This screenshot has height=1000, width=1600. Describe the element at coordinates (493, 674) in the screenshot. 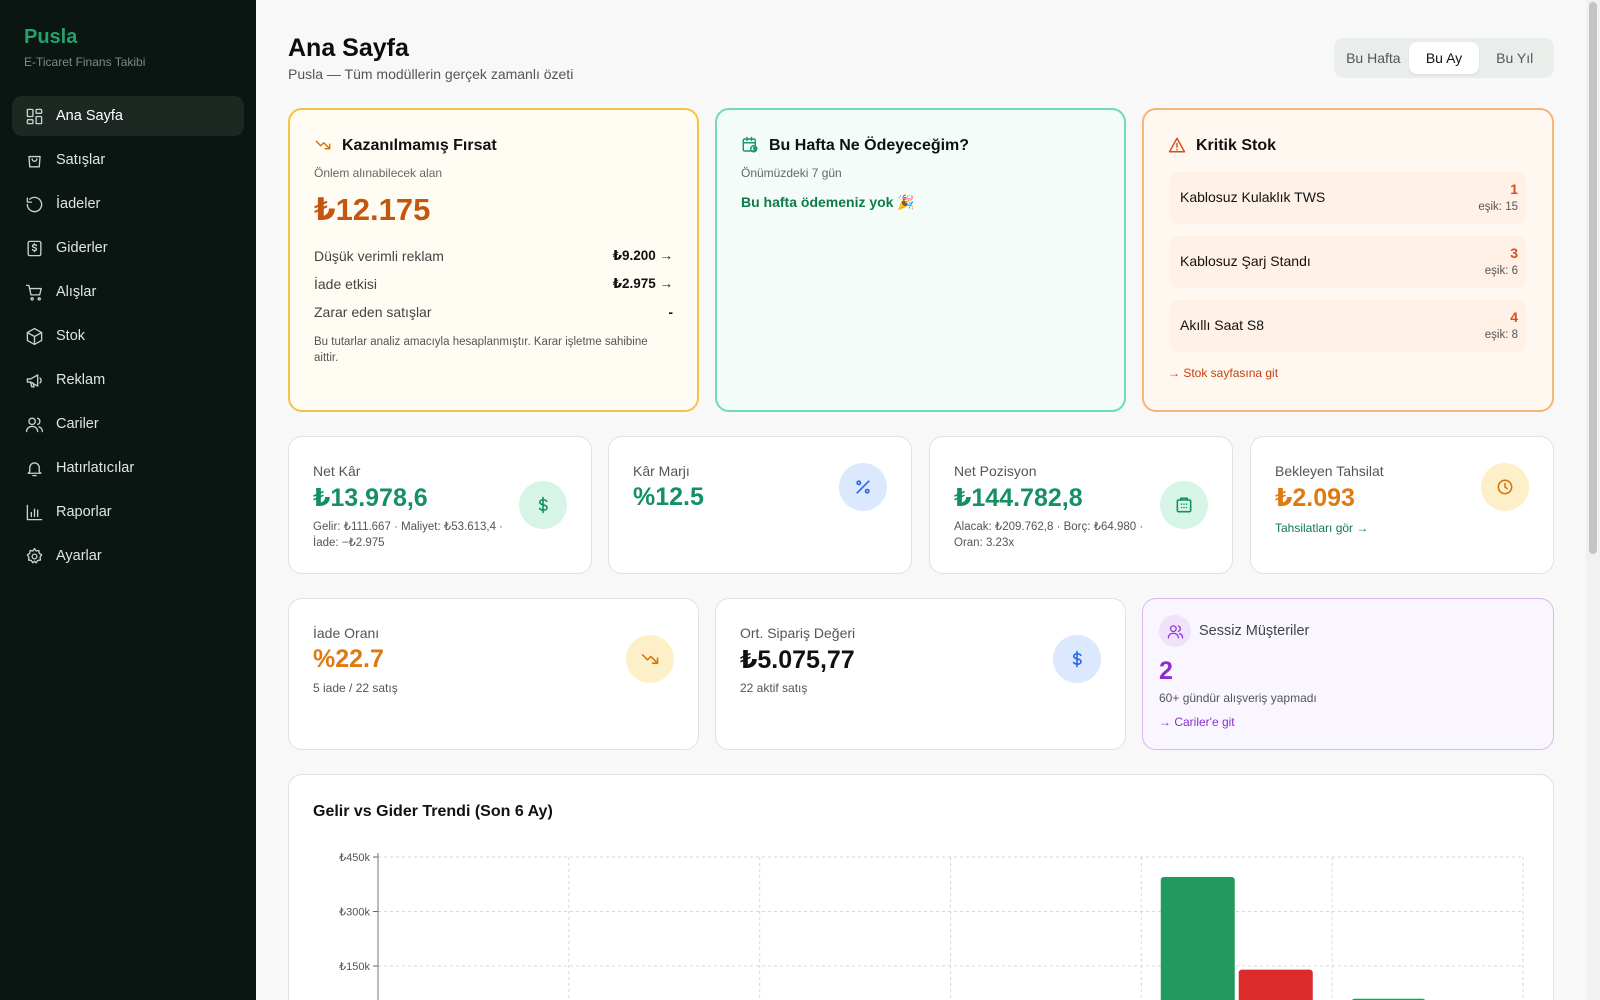

I see `return-rate-card: İade Oranı %22.7 5 iade / 22 satış` at that location.